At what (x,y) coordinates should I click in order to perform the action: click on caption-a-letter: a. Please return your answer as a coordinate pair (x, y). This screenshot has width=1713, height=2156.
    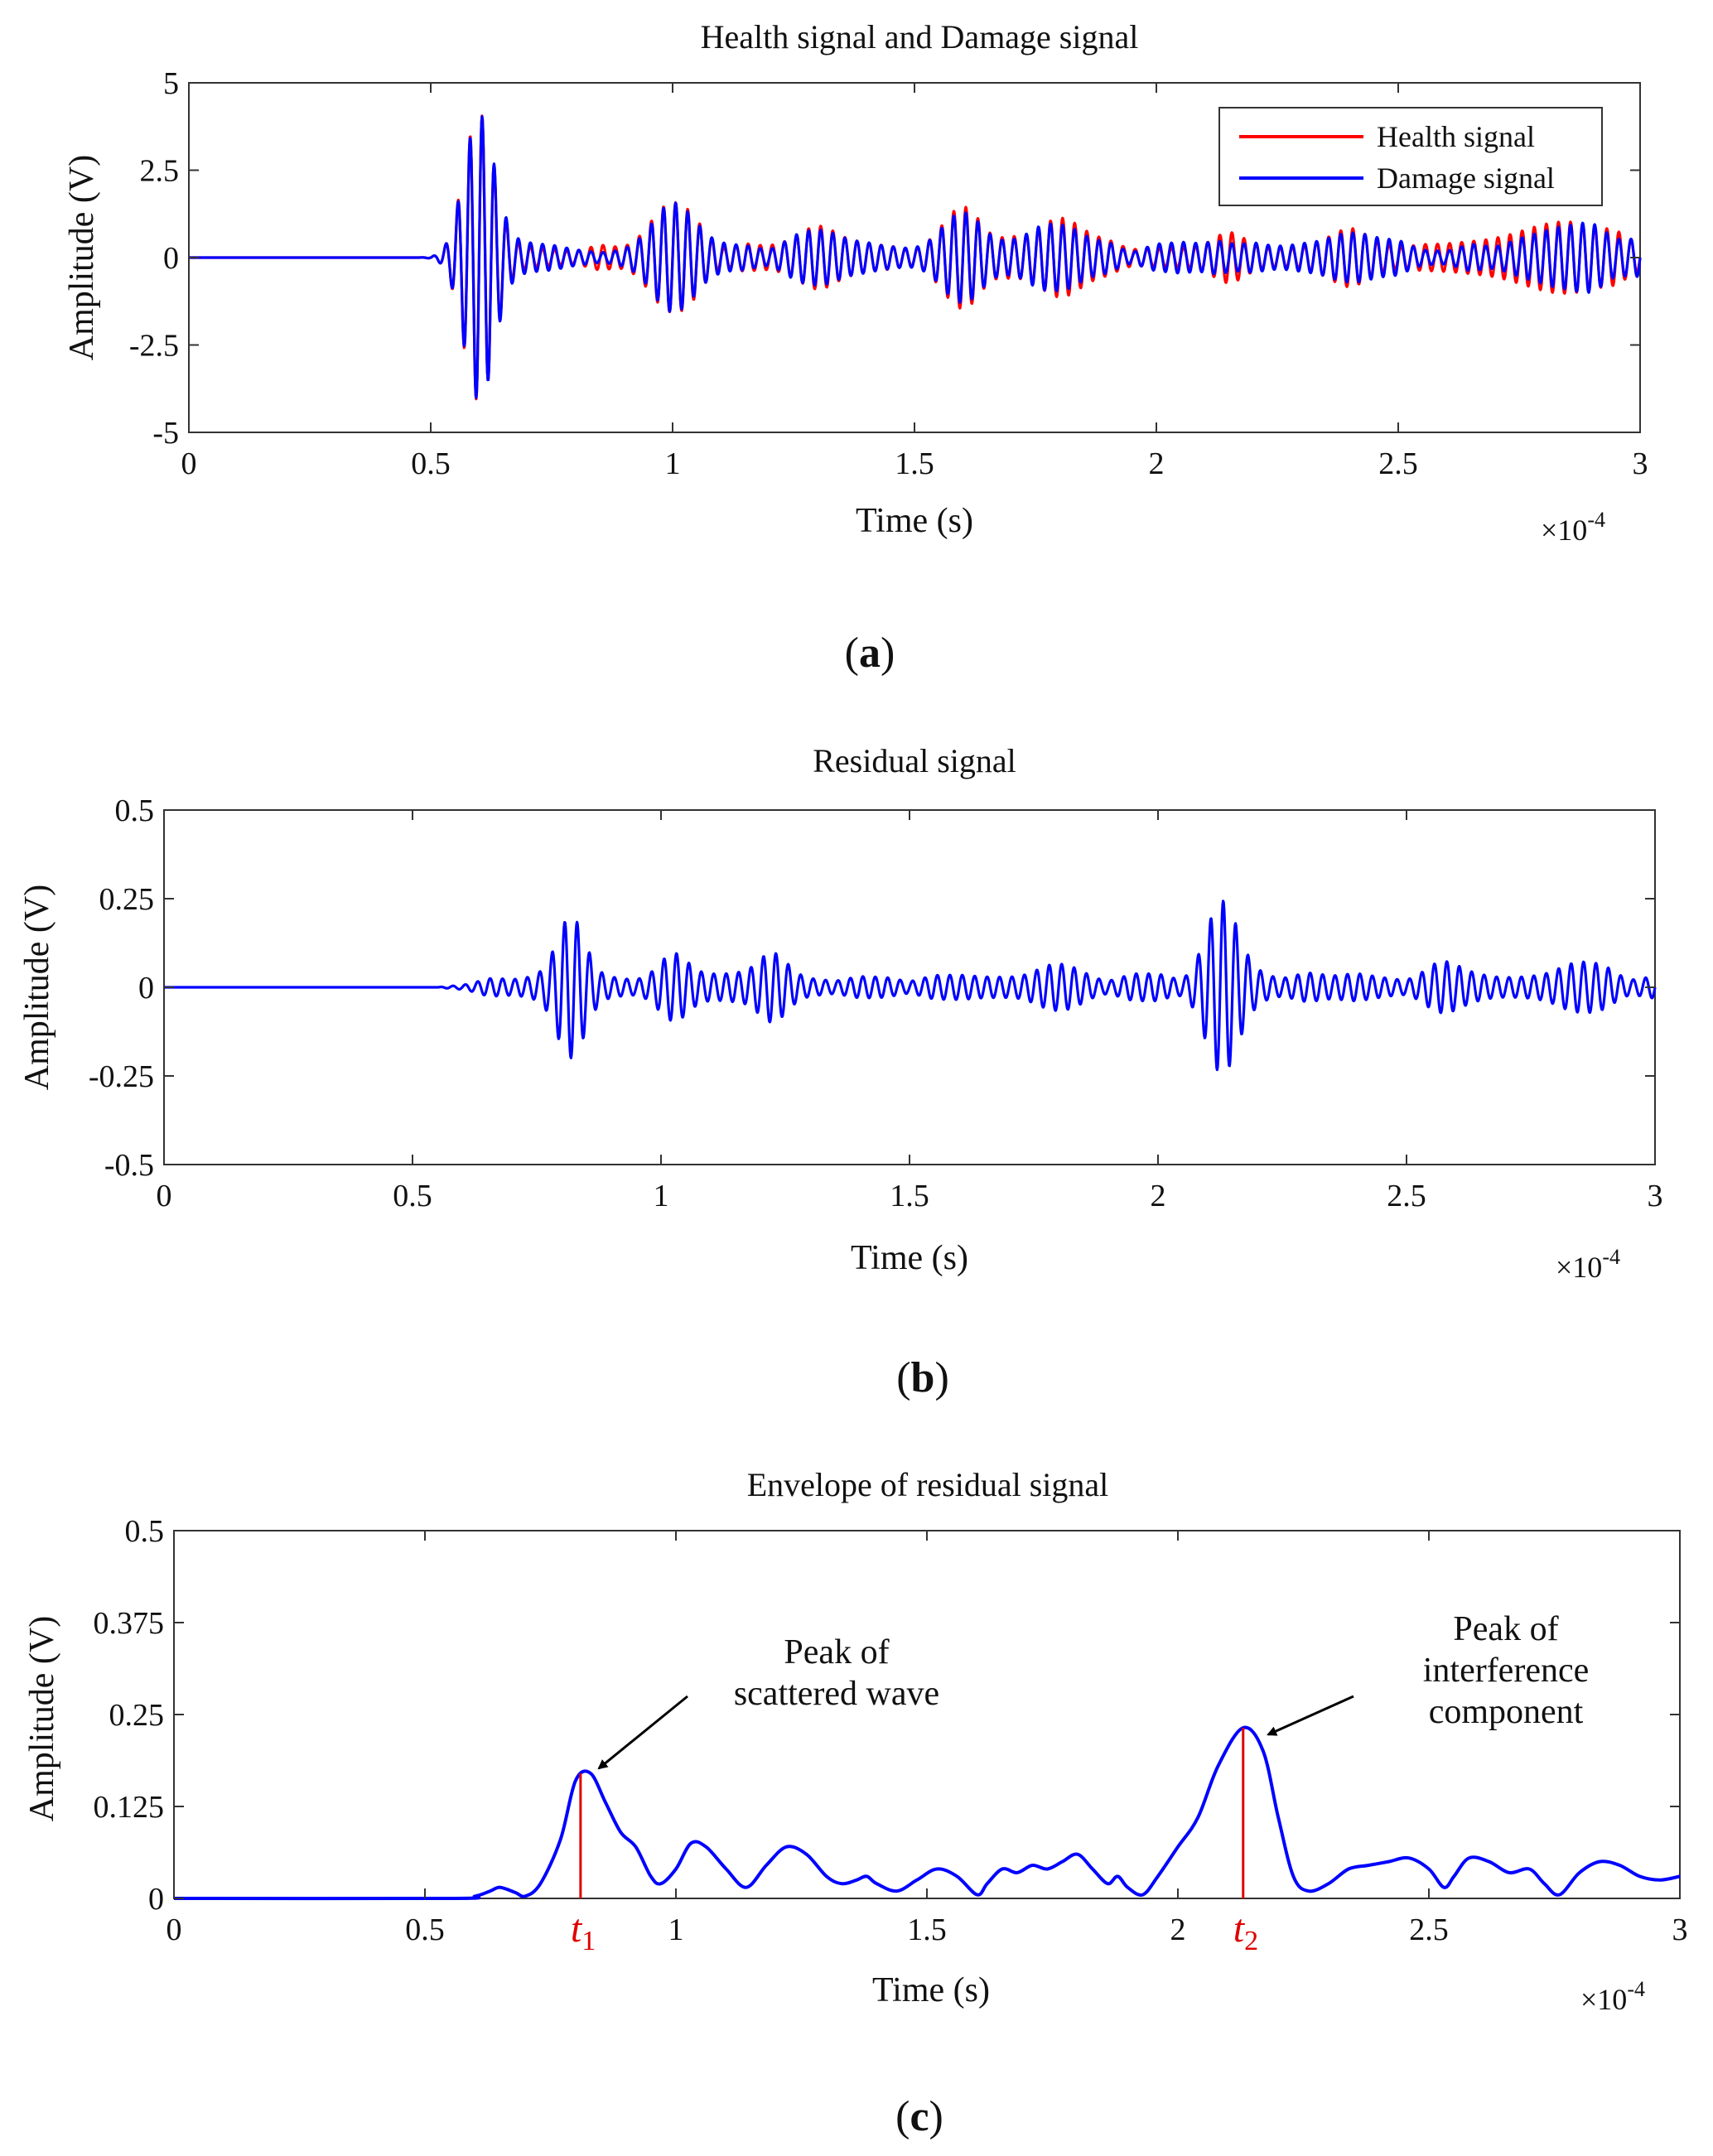
    Looking at the image, I should click on (870, 653).